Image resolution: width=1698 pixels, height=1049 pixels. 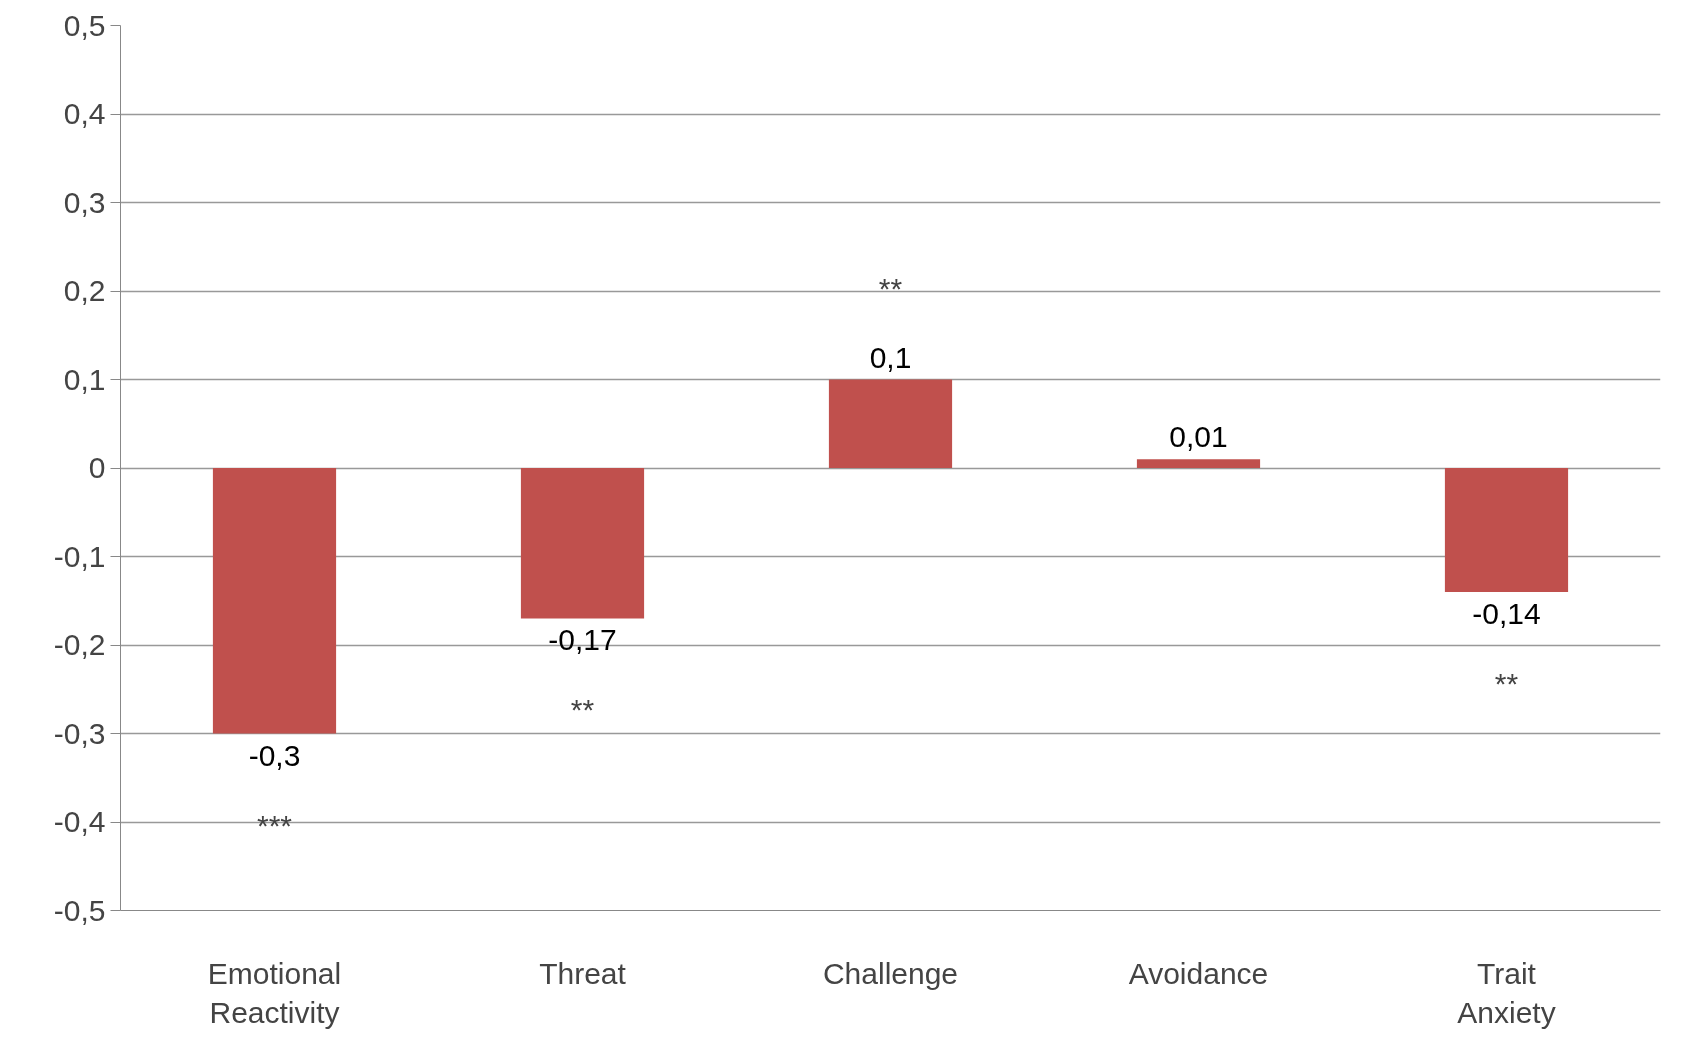 I want to click on data-label: 0,01, so click(x=1198, y=437).